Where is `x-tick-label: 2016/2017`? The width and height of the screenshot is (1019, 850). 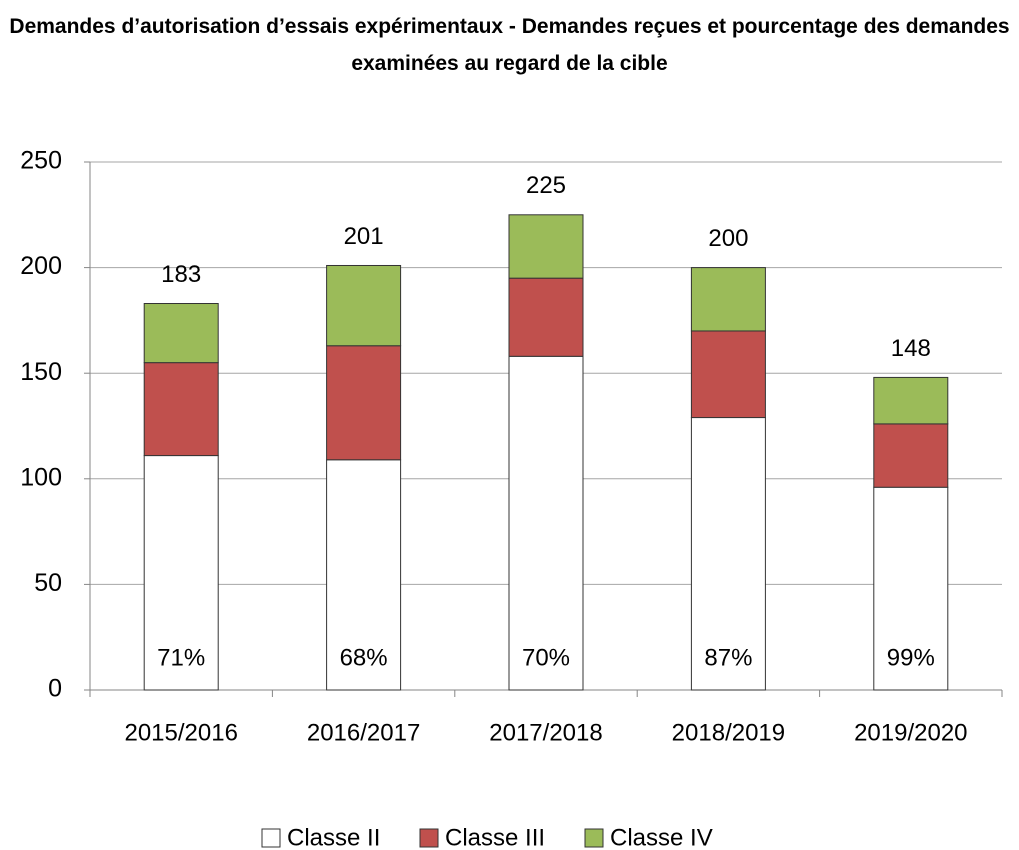
x-tick-label: 2016/2017 is located at coordinates (363, 732).